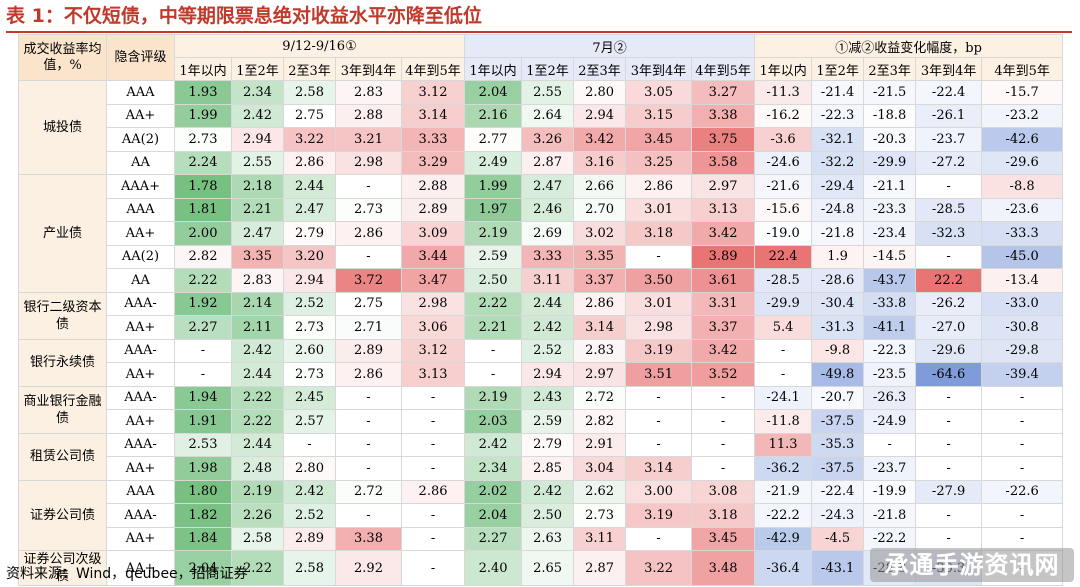  What do you see at coordinates (493, 256) in the screenshot?
I see `yield-cell: 2.59` at bounding box center [493, 256].